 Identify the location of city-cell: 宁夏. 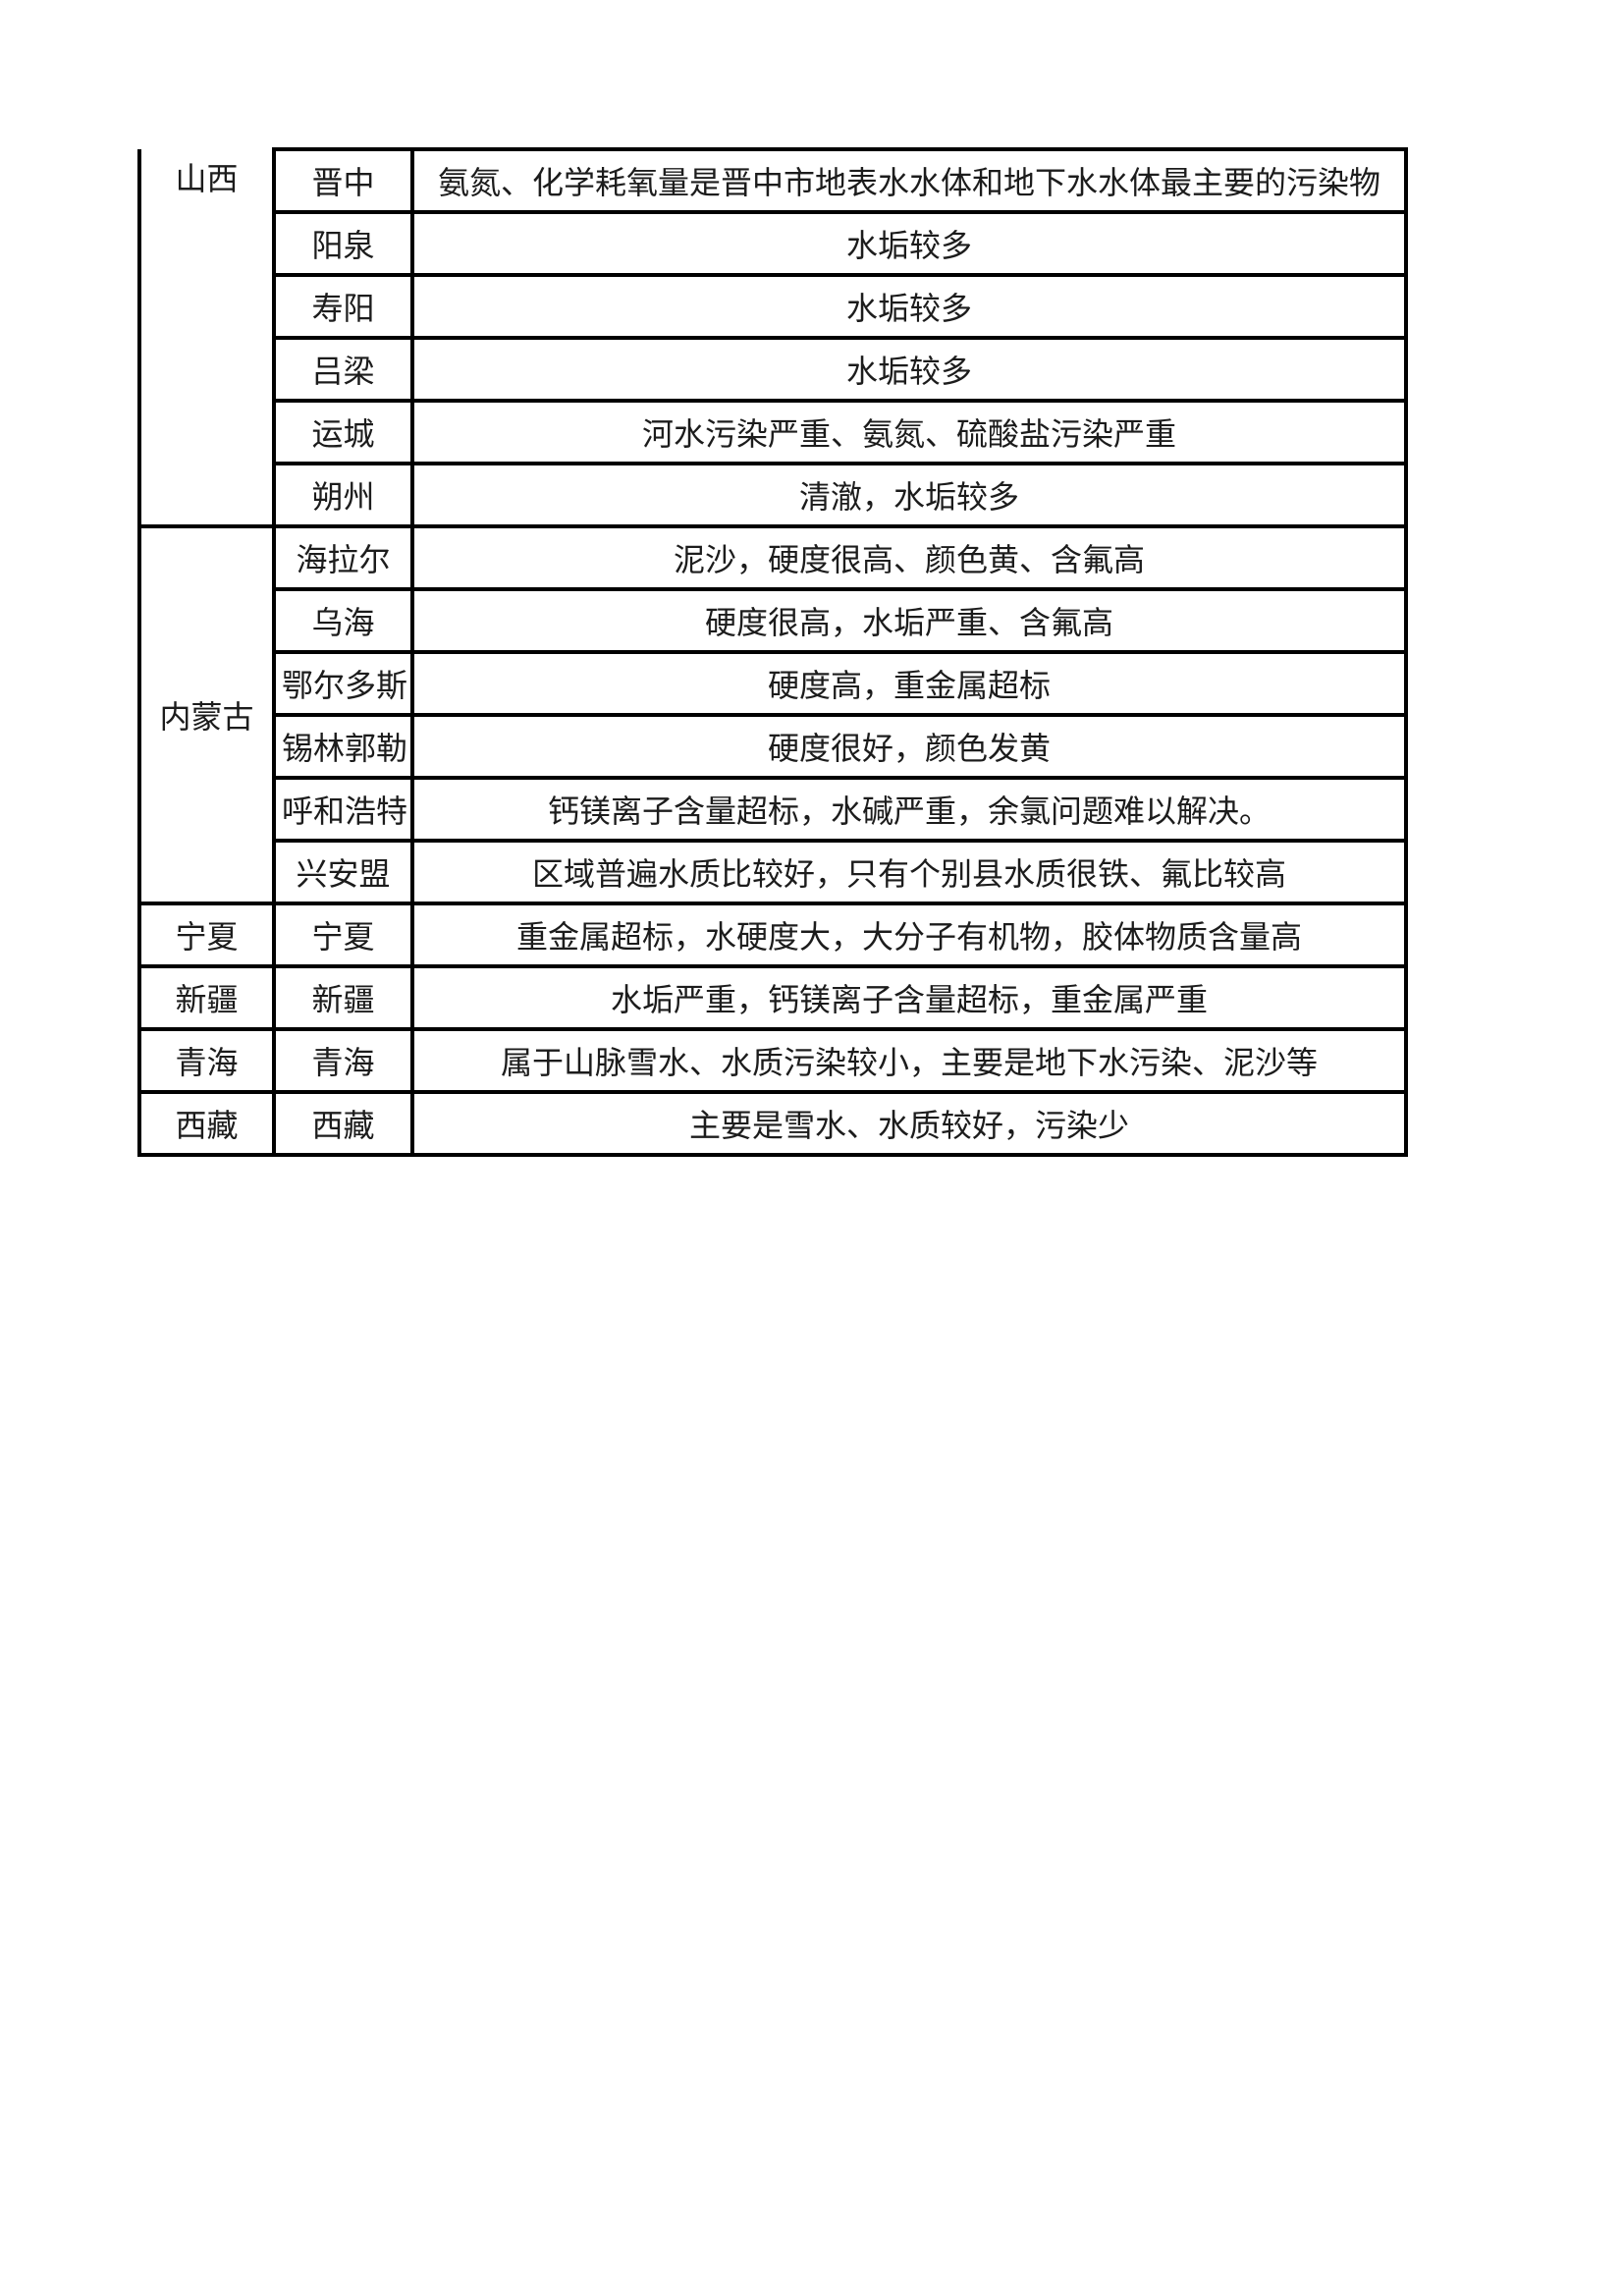
(343, 935).